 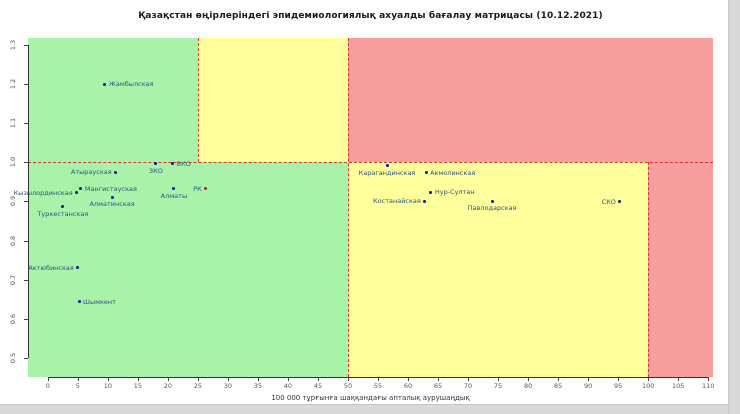 I want to click on x-tick-label: 75, so click(x=498, y=386).